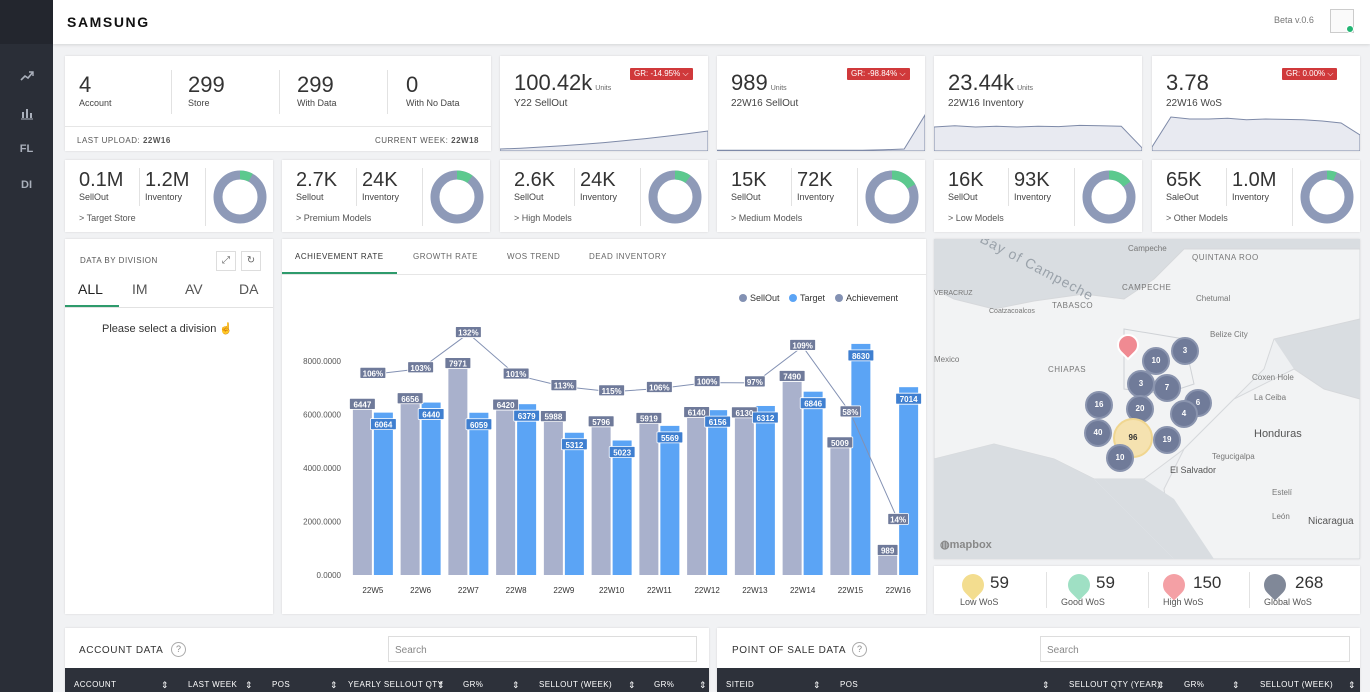  What do you see at coordinates (90, 289) in the screenshot?
I see `tab-all: ALL` at bounding box center [90, 289].